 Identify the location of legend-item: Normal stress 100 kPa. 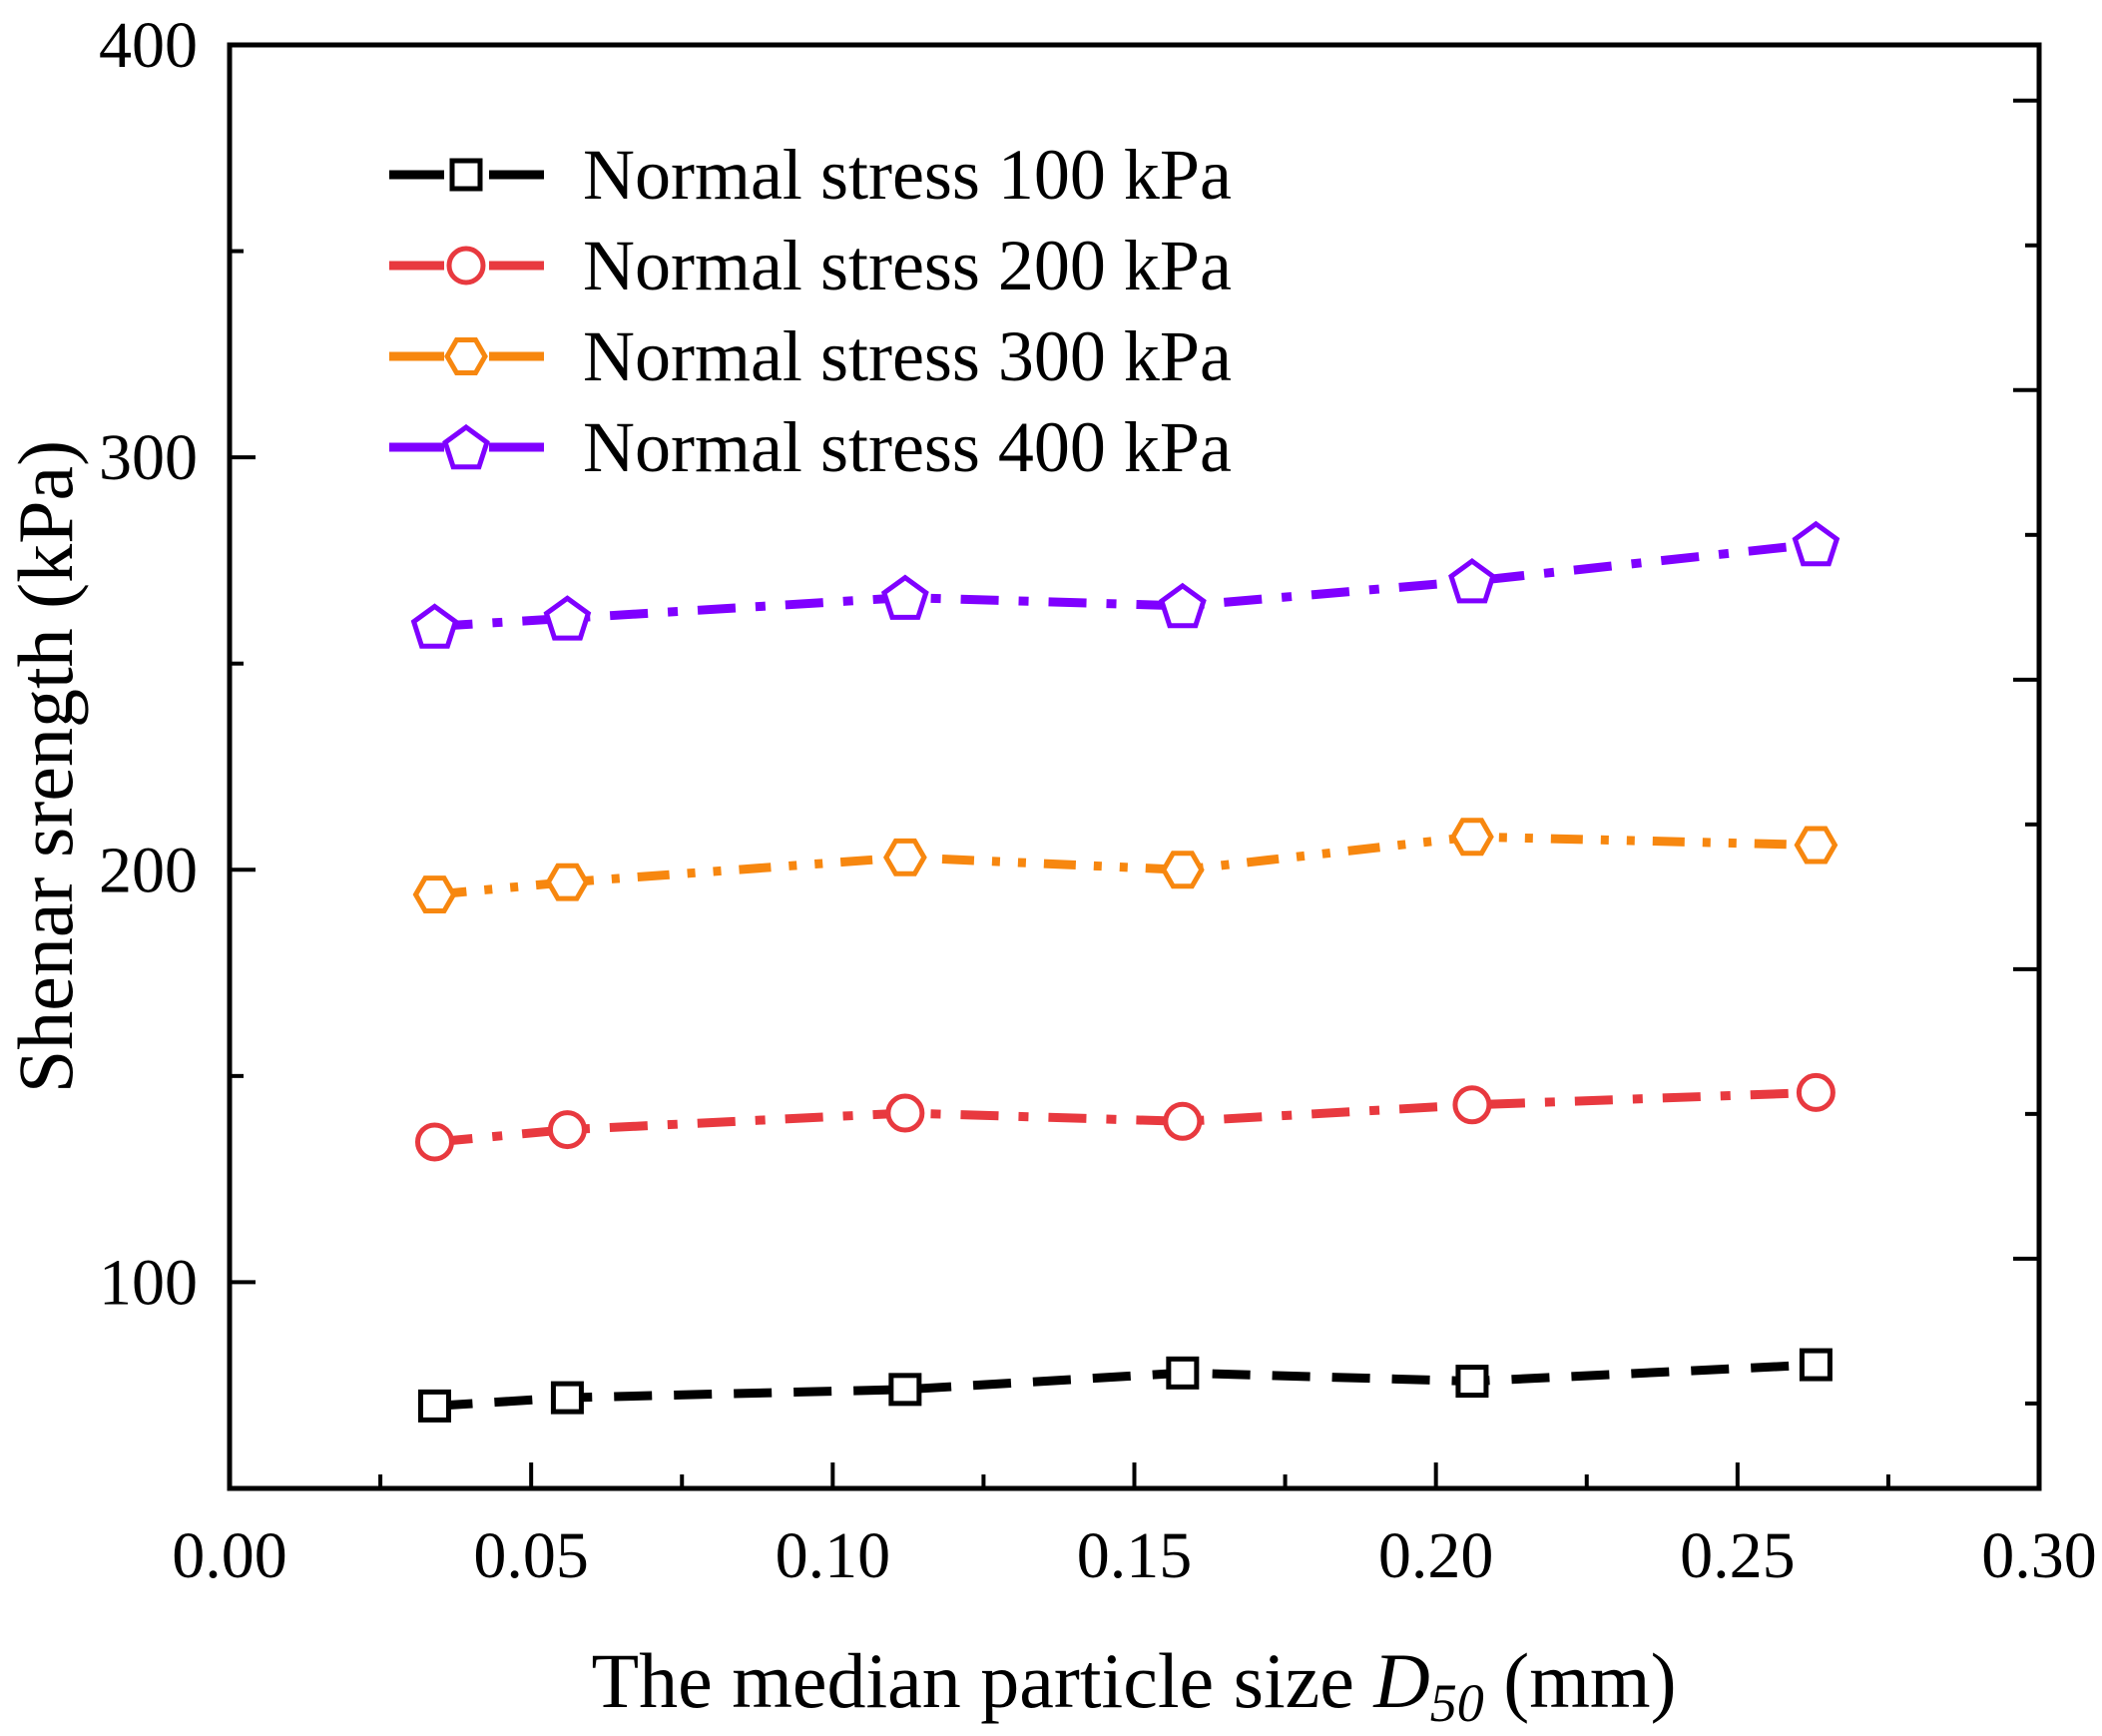
(810, 175).